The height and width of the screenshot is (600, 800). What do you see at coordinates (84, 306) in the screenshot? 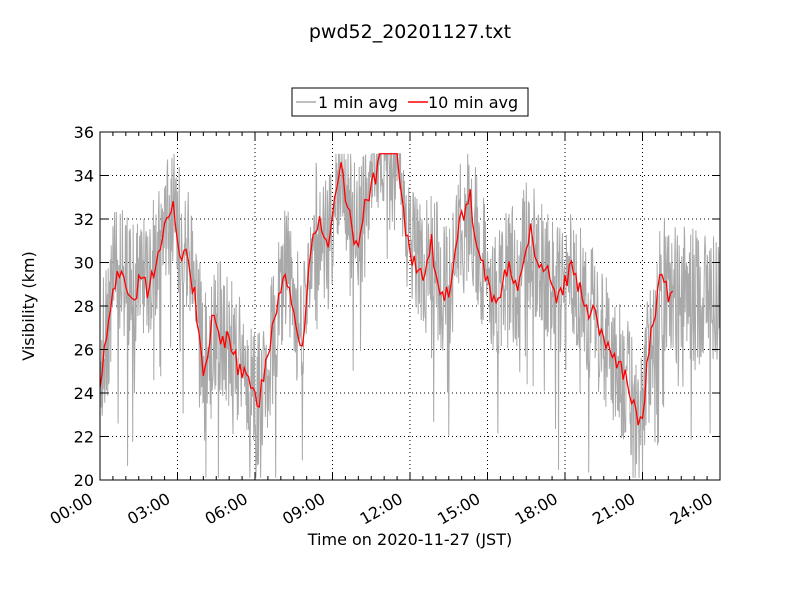
I see `y-tick-label: 28` at bounding box center [84, 306].